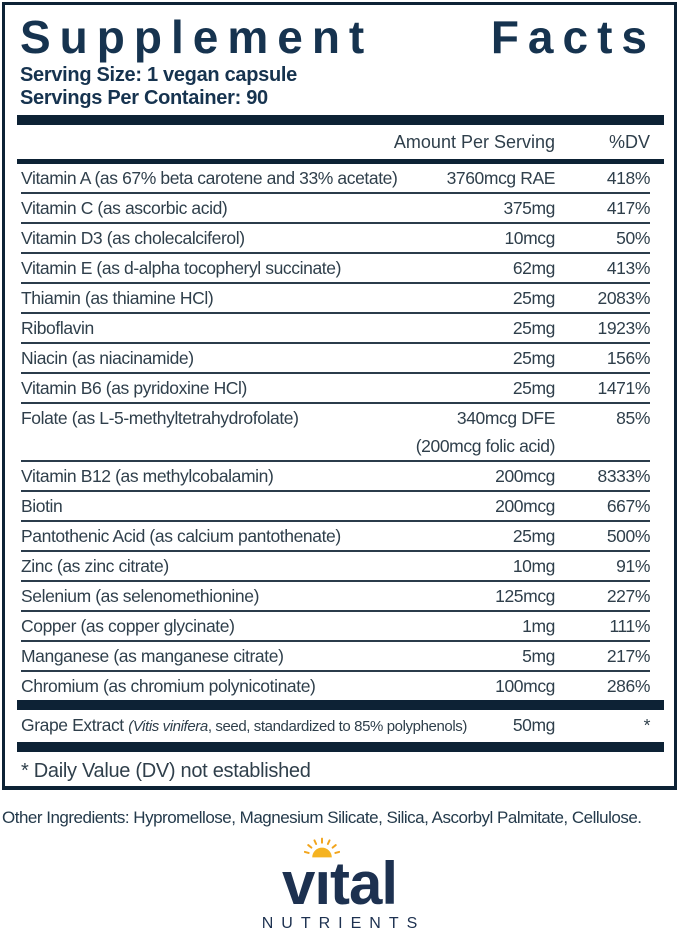  Describe the element at coordinates (160, 418) in the screenshot. I see `ingredient-name: Folate (as L-5-methyltetrahydrofolate)` at that location.